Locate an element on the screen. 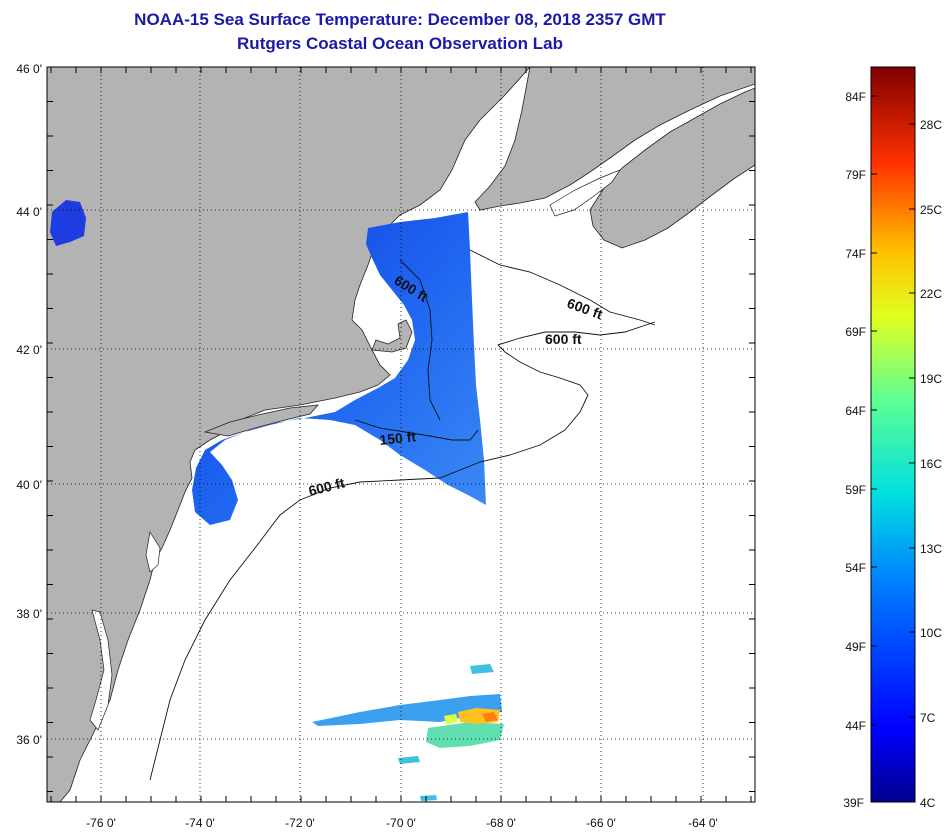 The image size is (944, 832). colorbar-c-label: 4C is located at coordinates (928, 803).